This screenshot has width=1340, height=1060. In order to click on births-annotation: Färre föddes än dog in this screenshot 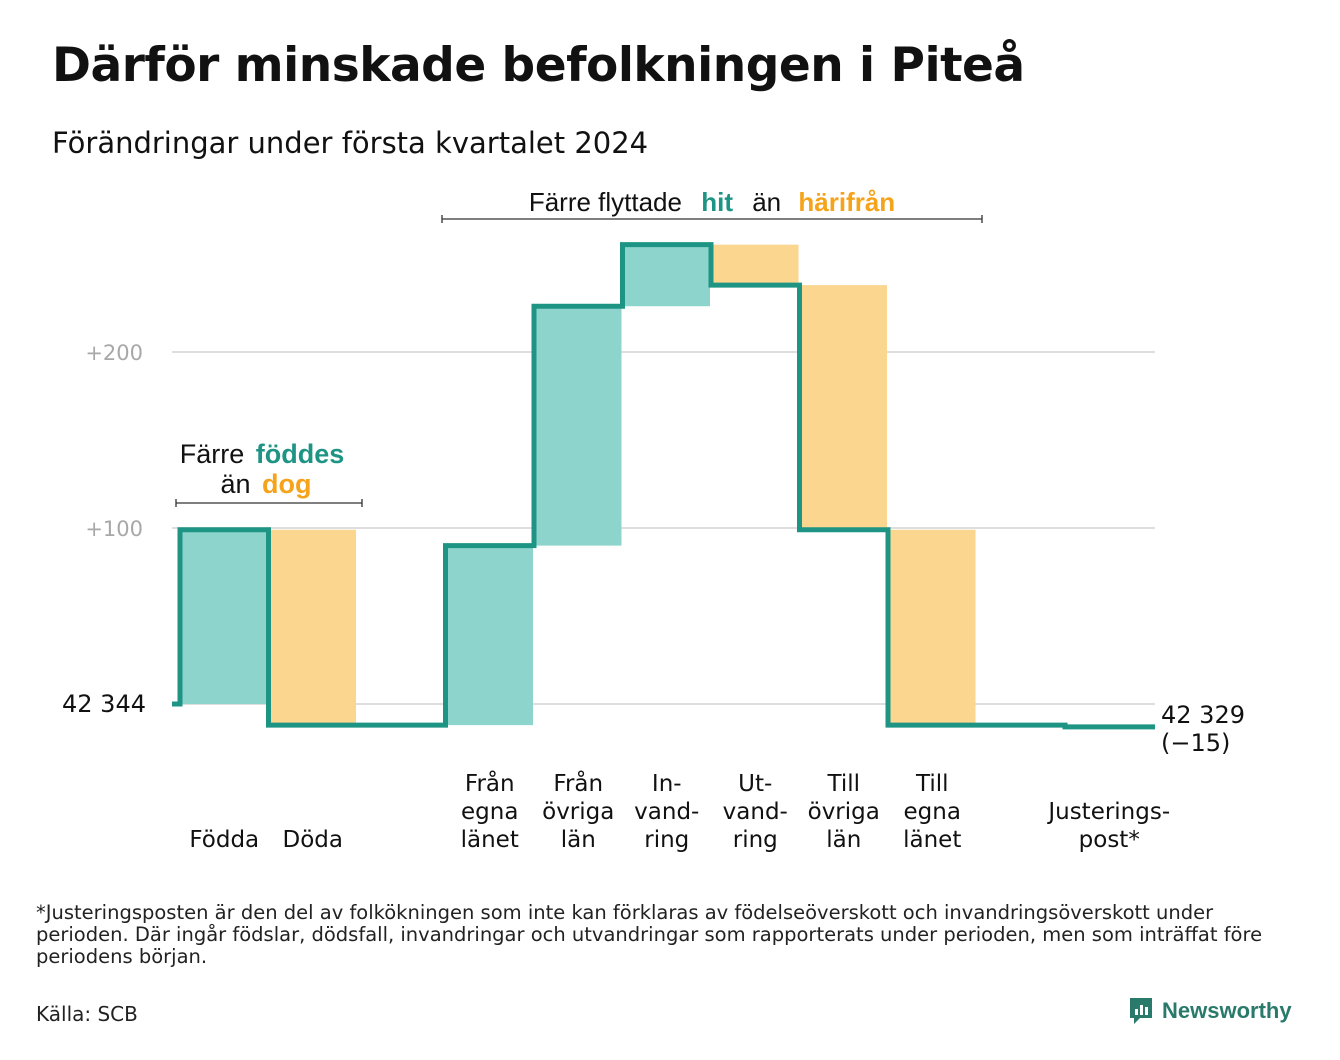, I will do `click(269, 473)`.